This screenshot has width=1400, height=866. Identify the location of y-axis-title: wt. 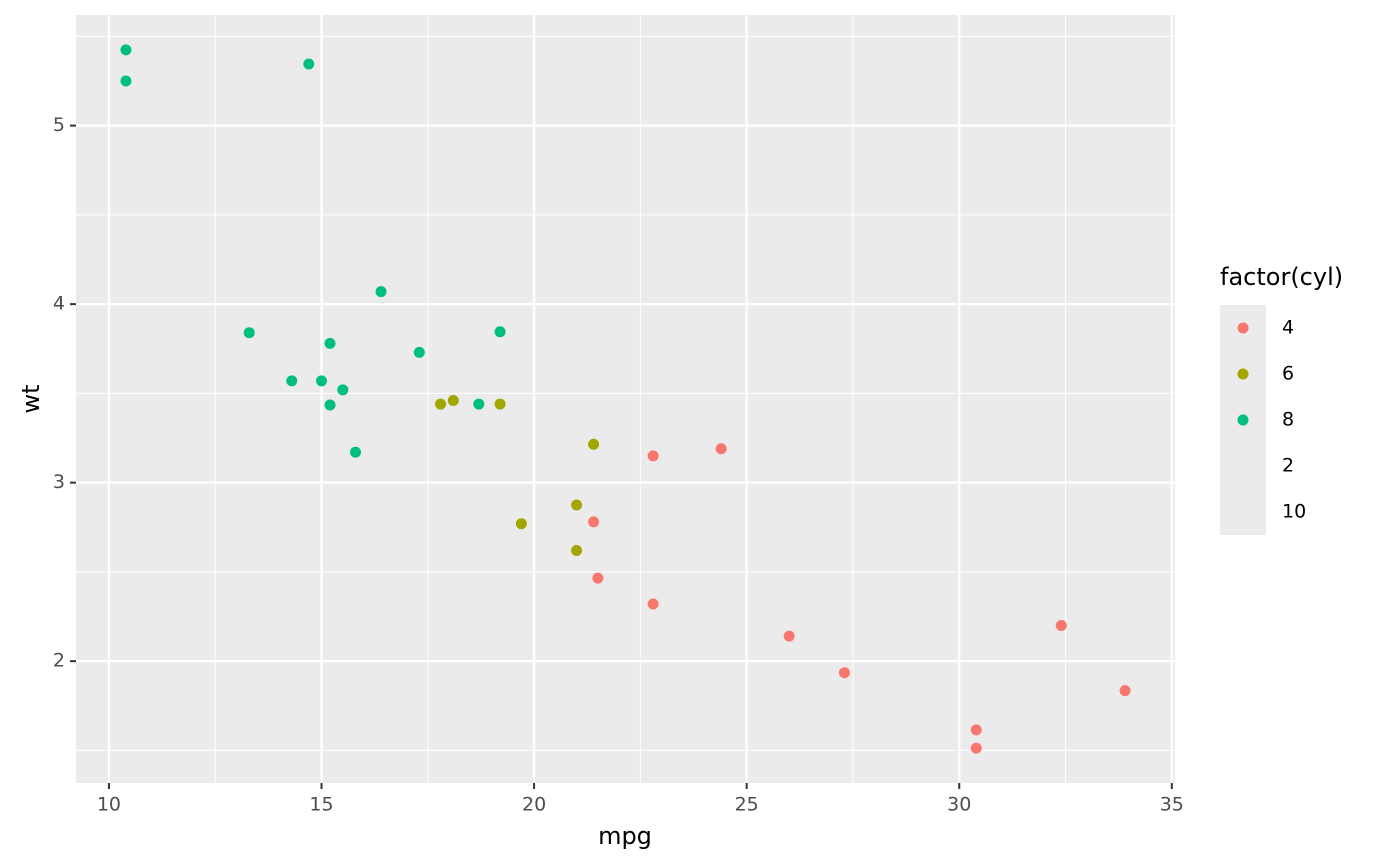
(31, 398).